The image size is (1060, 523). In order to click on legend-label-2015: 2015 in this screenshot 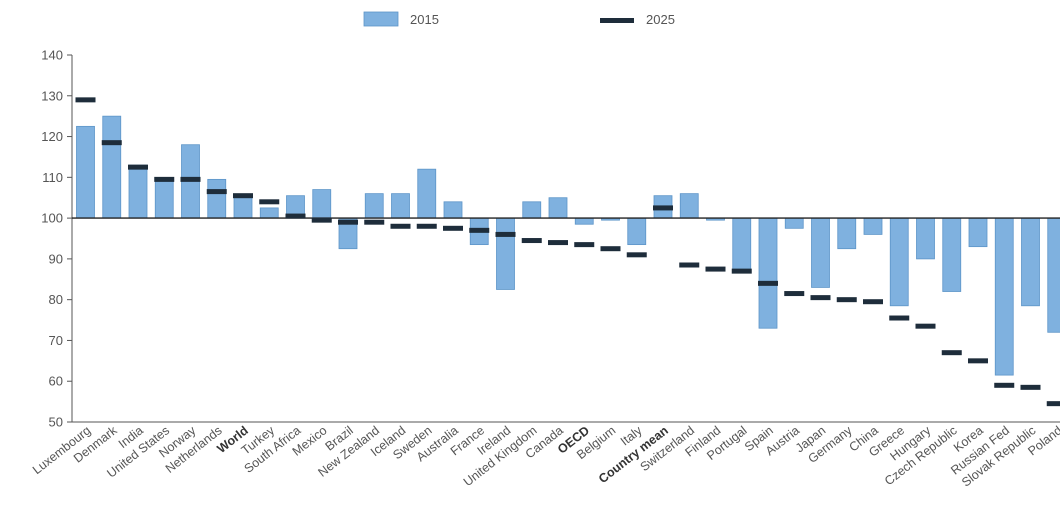, I will do `click(424, 19)`.